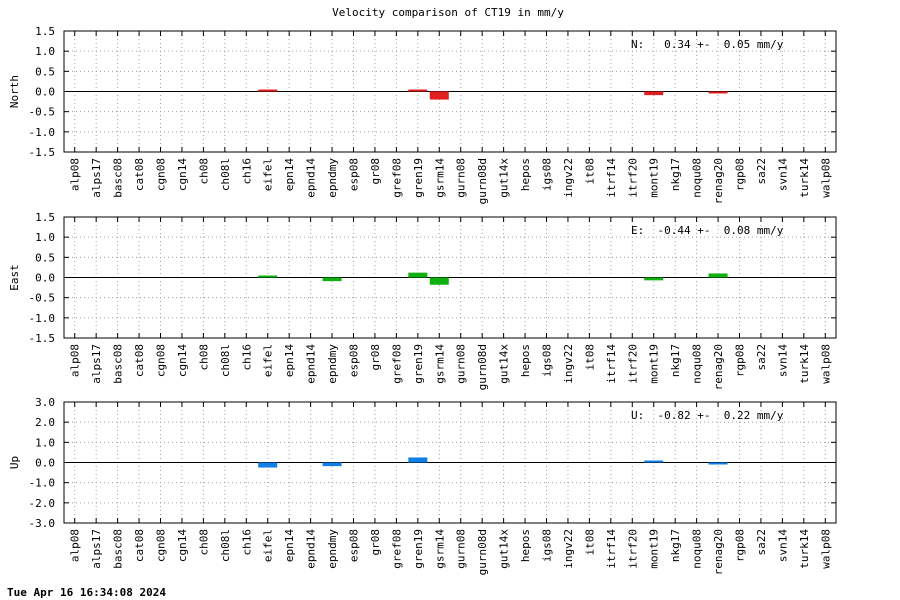 The width and height of the screenshot is (900, 600). Describe the element at coordinates (45, 402) in the screenshot. I see `y-tick-label: 3.0` at that location.